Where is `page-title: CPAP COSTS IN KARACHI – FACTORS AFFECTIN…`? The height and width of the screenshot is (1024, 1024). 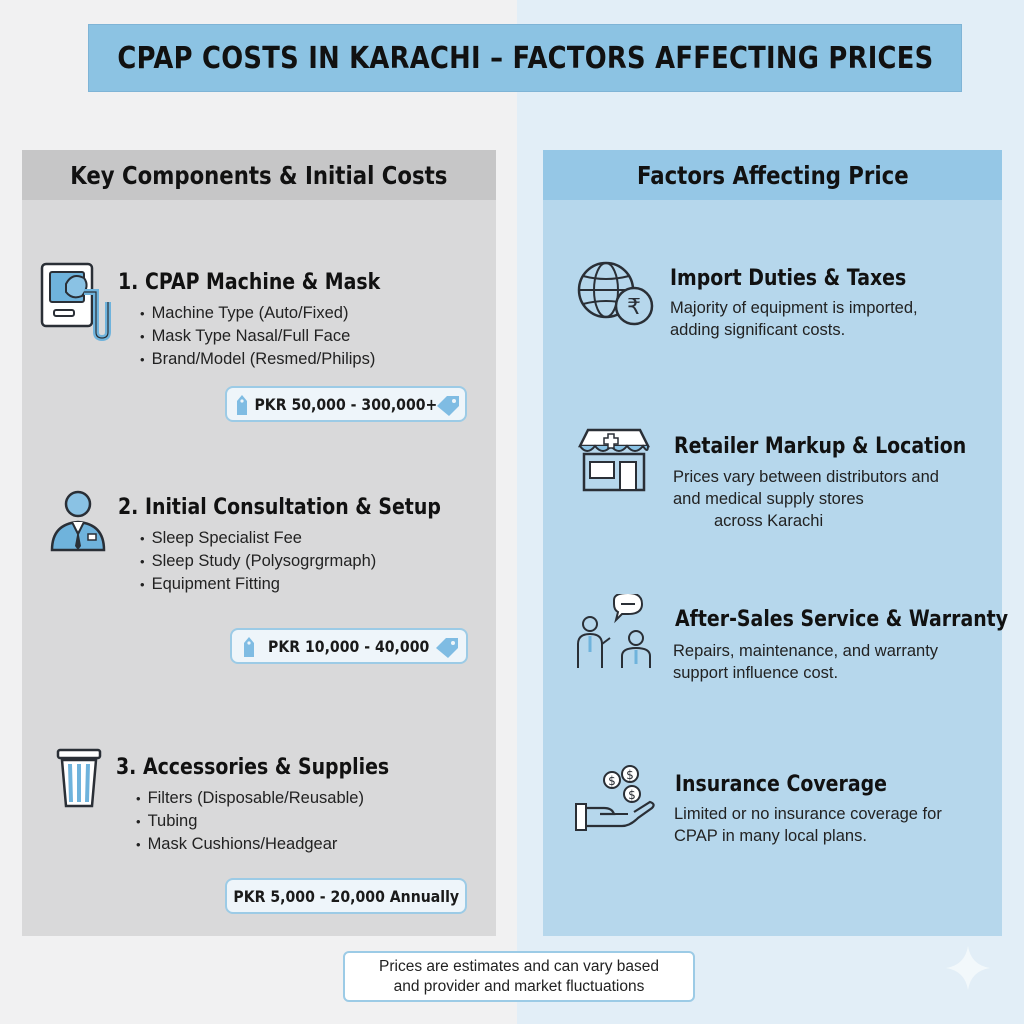 page-title: CPAP COSTS IN KARACHI – FACTORS AFFECTIN… is located at coordinates (525, 58).